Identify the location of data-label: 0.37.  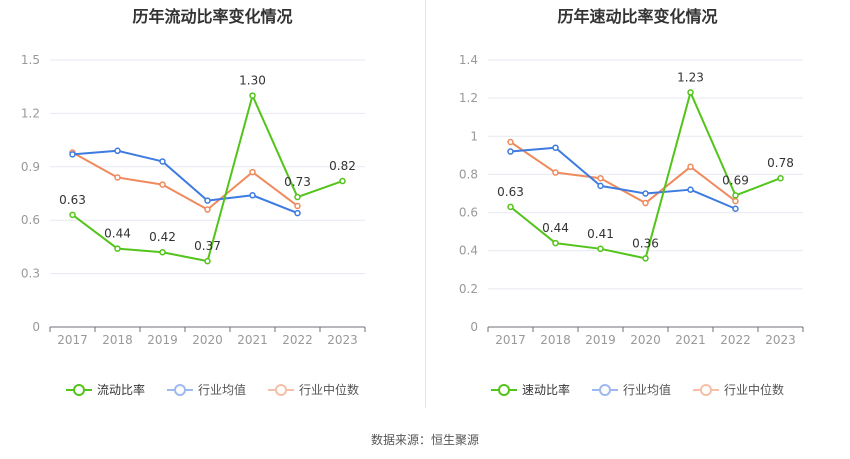
(207, 246).